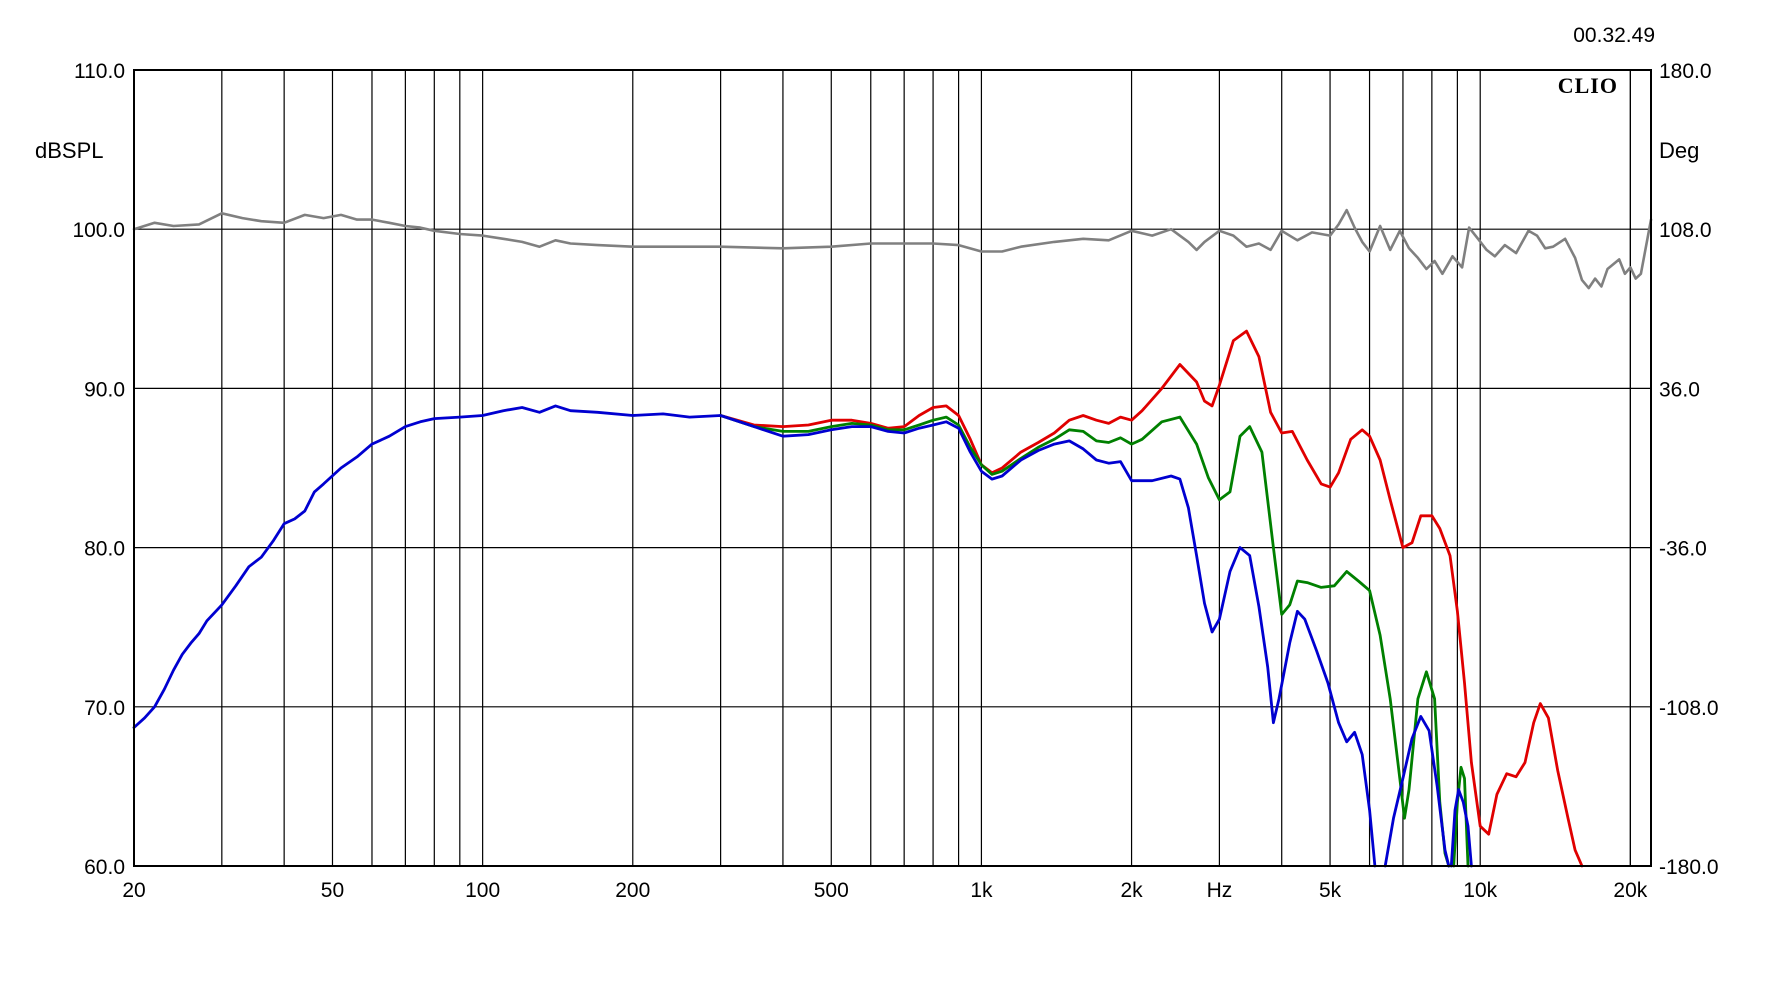 The height and width of the screenshot is (1001, 1772). What do you see at coordinates (1679, 389) in the screenshot?
I see `y-tick-label-right: 36.0` at bounding box center [1679, 389].